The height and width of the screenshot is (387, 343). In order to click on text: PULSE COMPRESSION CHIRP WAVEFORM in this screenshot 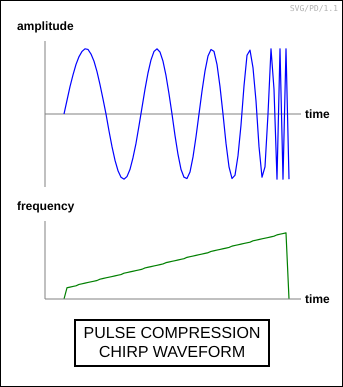, I will do `click(172, 343)`.